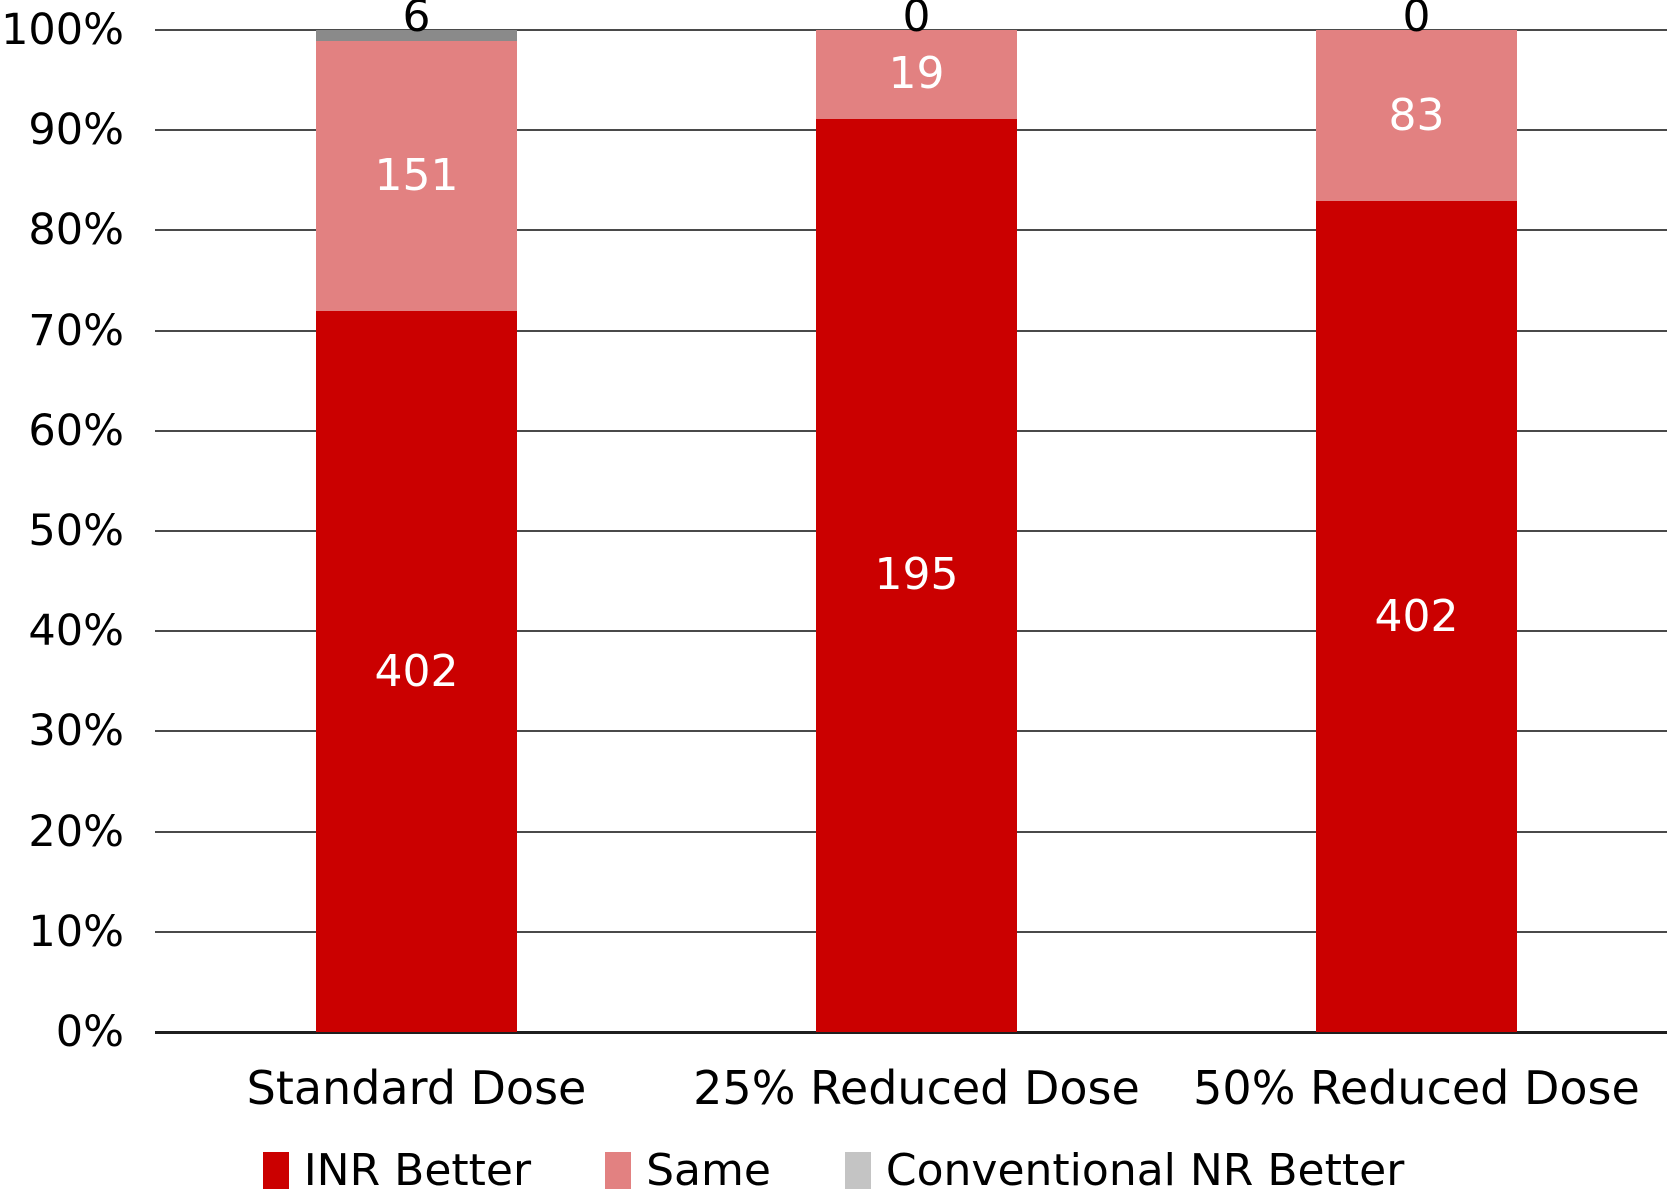 Image resolution: width=1667 pixels, height=1203 pixels. What do you see at coordinates (89, 1032) in the screenshot?
I see `y-tick-label: 0%` at bounding box center [89, 1032].